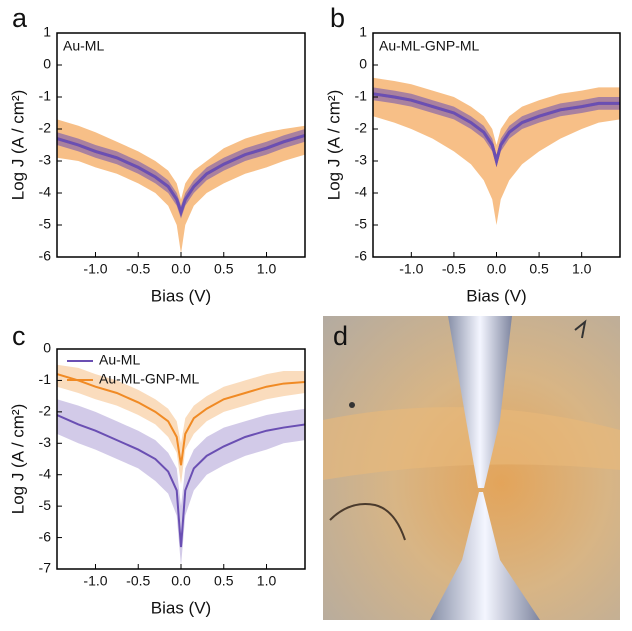 The image size is (632, 631). I want to click on photo-upper-tip, so click(480, 402).